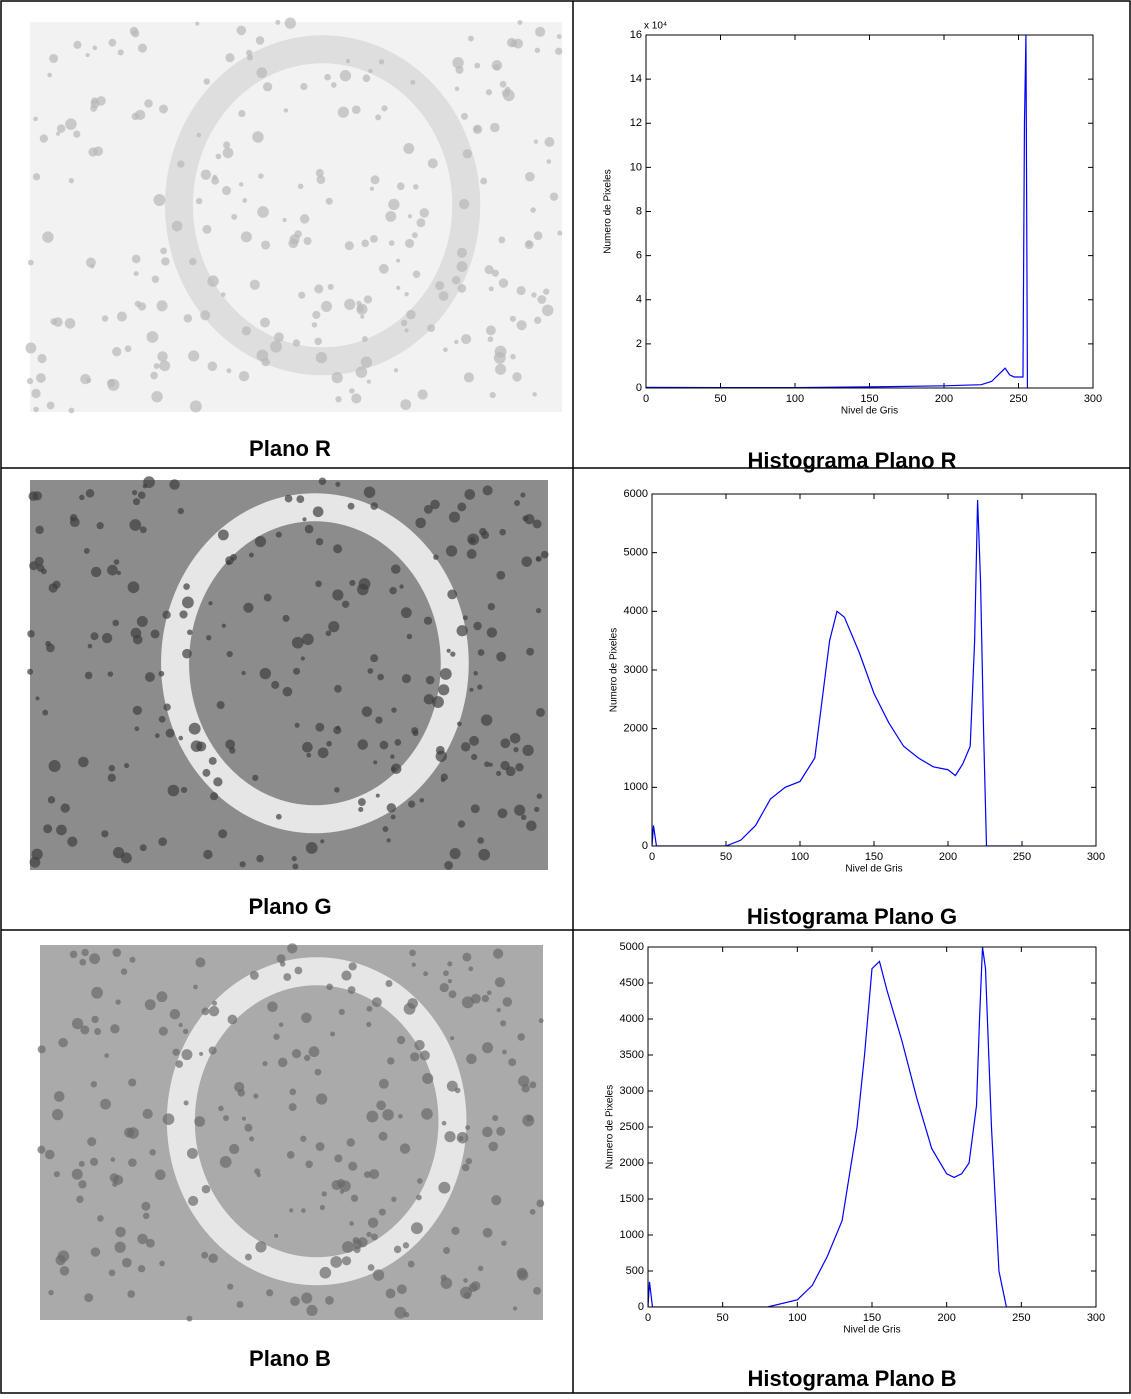 This screenshot has height=1399, width=1131. Describe the element at coordinates (290, 1358) in the screenshot. I see `image-caption: Plano B` at that location.